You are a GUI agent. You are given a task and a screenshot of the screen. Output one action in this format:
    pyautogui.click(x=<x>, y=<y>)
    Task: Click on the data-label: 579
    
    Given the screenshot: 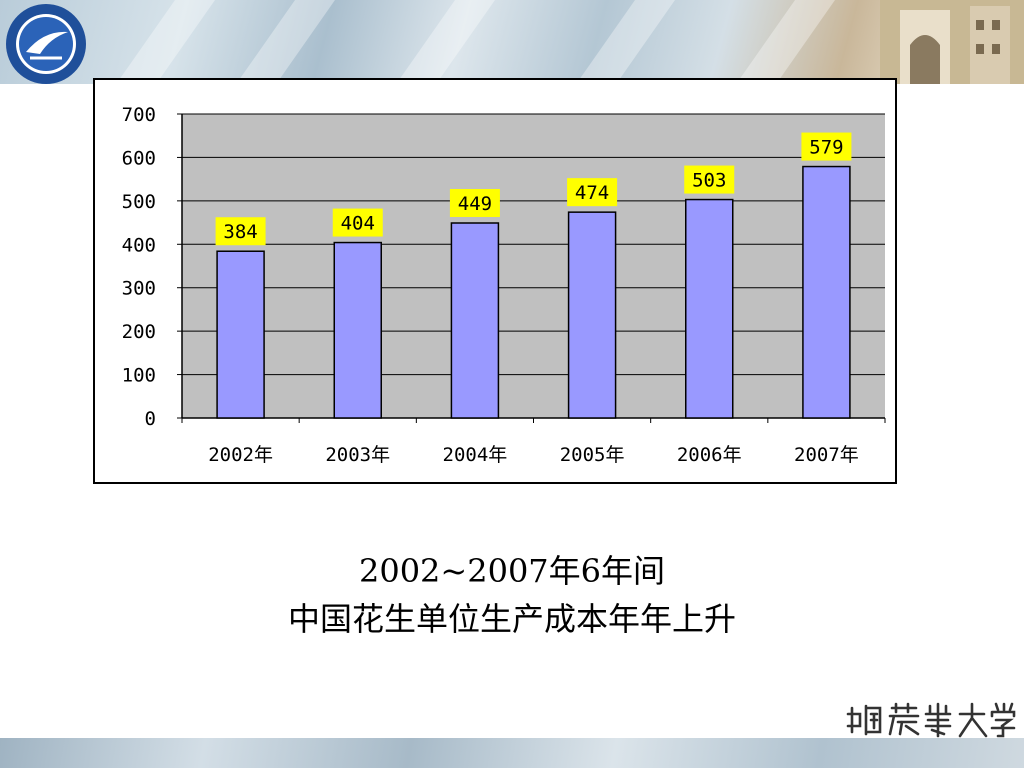 What is the action you would take?
    pyautogui.click(x=826, y=148)
    